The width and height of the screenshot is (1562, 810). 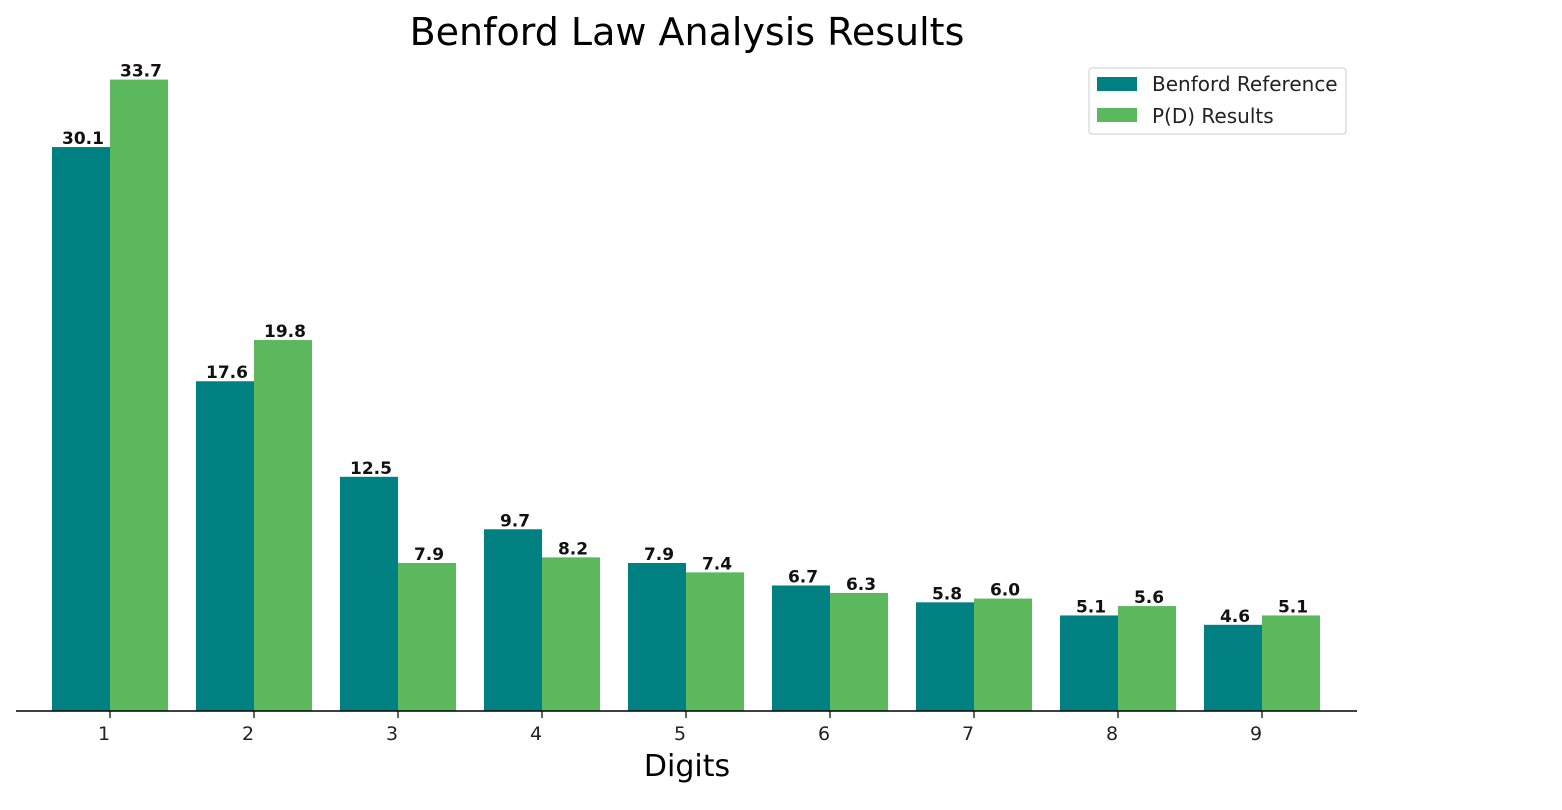 What do you see at coordinates (861, 585) in the screenshot?
I see `value-label-pd-results-digit-6: 6.3` at bounding box center [861, 585].